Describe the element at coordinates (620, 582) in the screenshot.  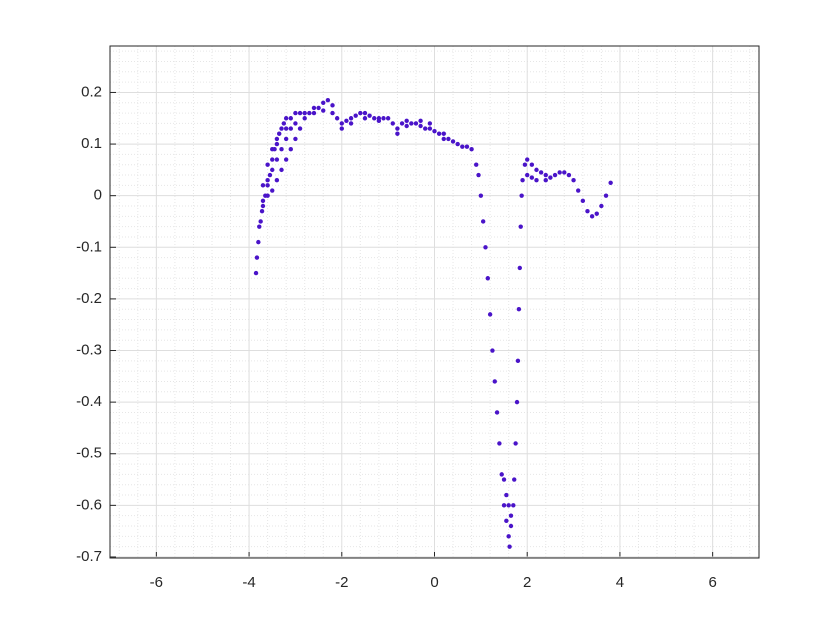
I see `x-tick-label: 4` at that location.